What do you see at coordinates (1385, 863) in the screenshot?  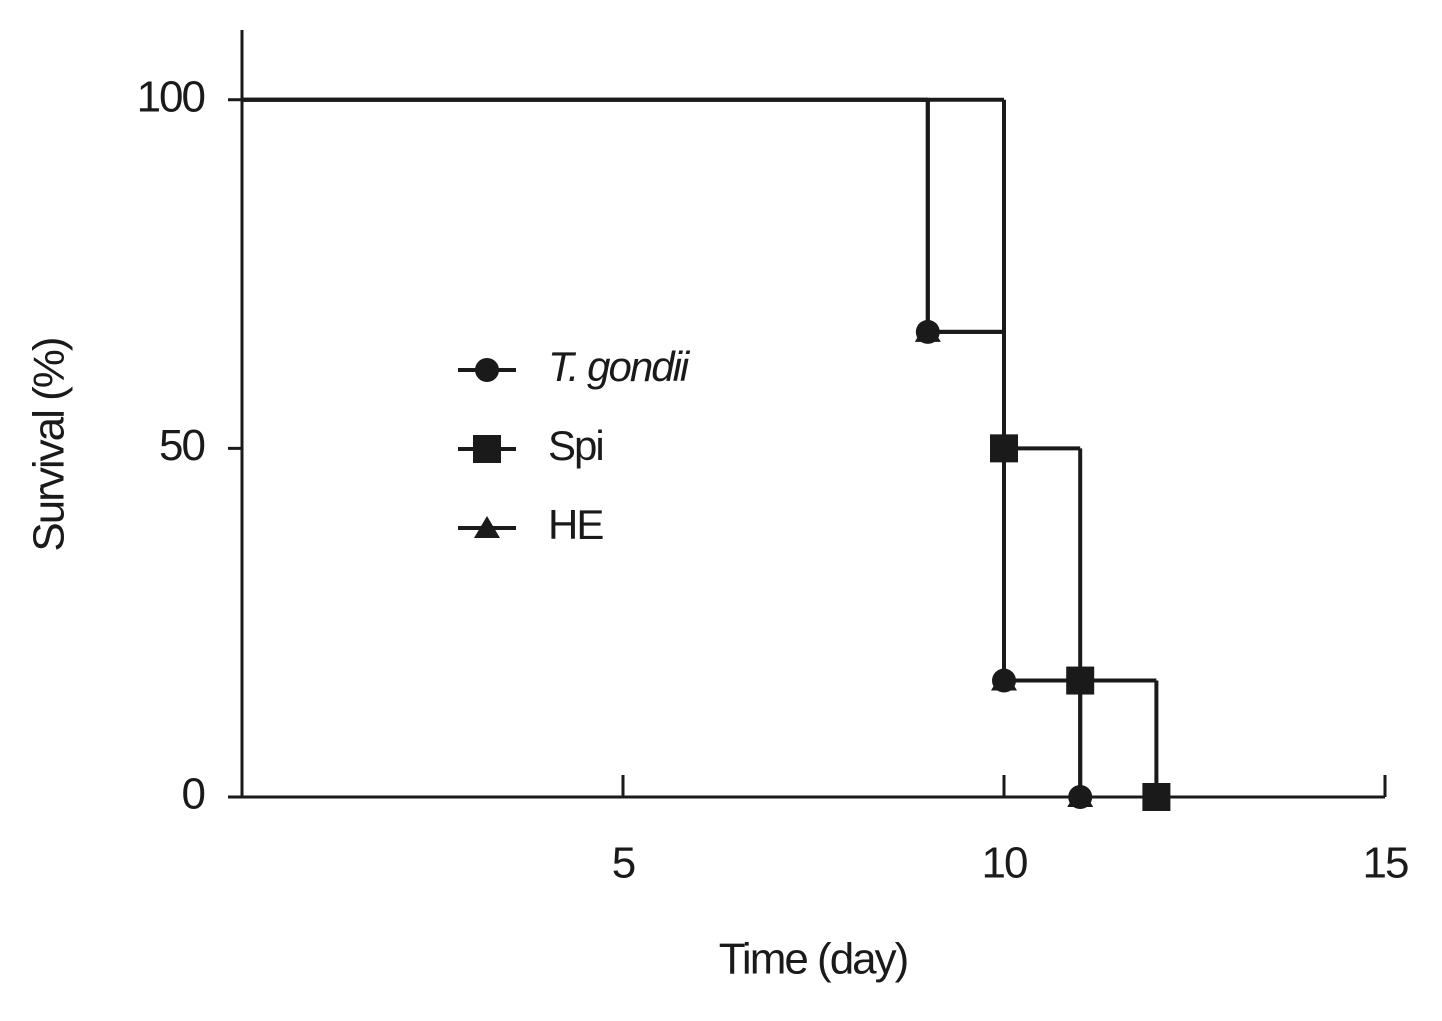 I see `x-tick-label: 15` at bounding box center [1385, 863].